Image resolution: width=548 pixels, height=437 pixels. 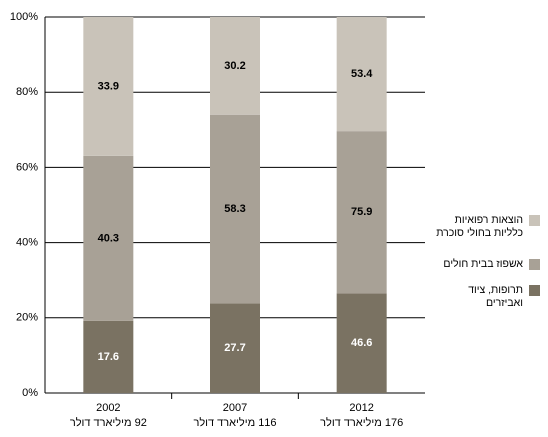 I want to click on data-label: 33.9, so click(x=108, y=86).